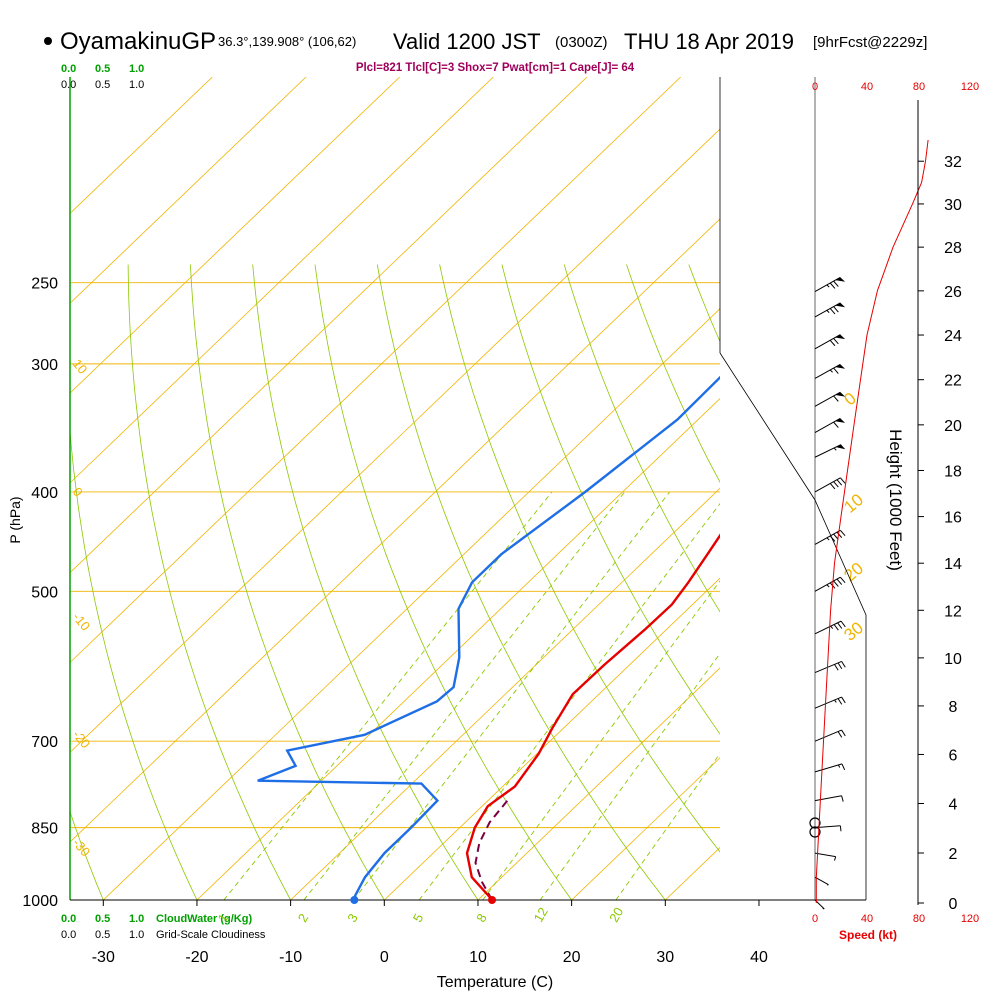 The width and height of the screenshot is (1000, 1000). Describe the element at coordinates (953, 336) in the screenshot. I see `height-tick-label: 24` at that location.